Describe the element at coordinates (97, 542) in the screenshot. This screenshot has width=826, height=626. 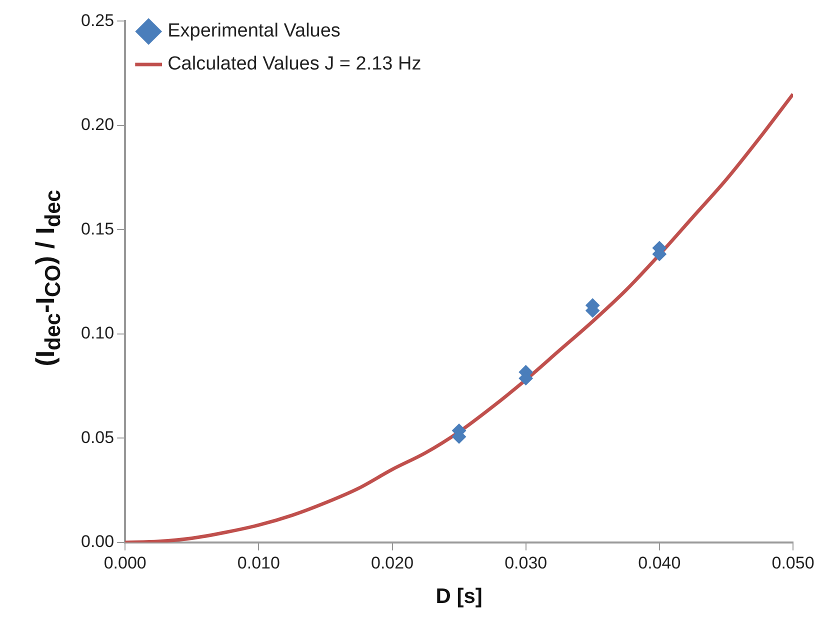
I see `y-tick-label: 0.00` at that location.